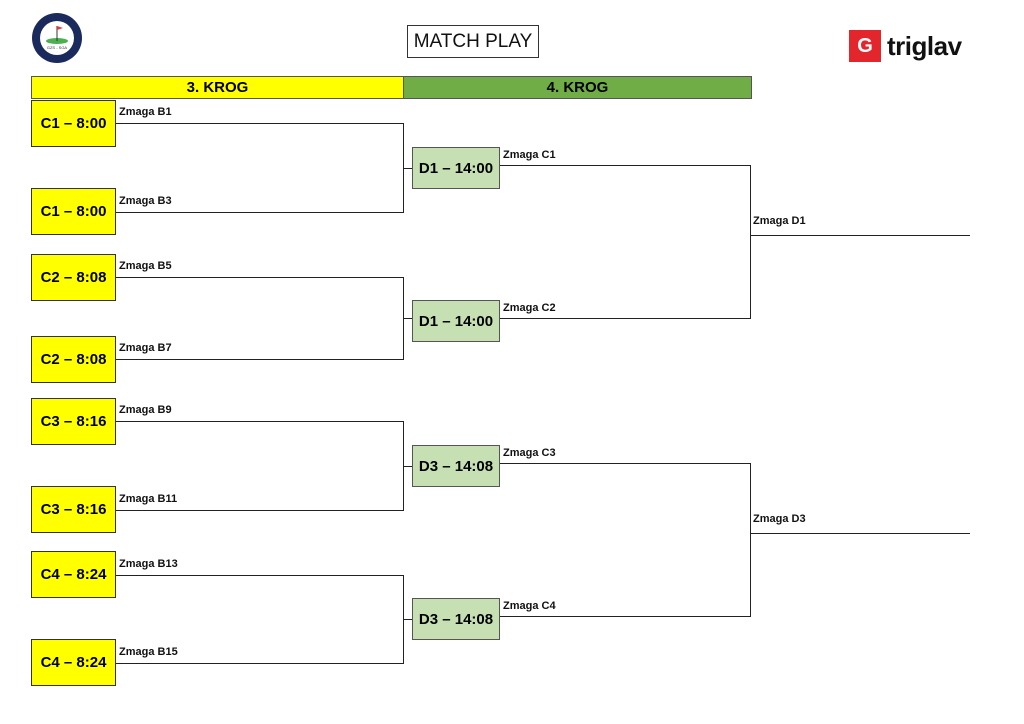 This screenshot has height=724, width=1024. What do you see at coordinates (529, 155) in the screenshot?
I see `round4-winner-label: Zmaga C1` at bounding box center [529, 155].